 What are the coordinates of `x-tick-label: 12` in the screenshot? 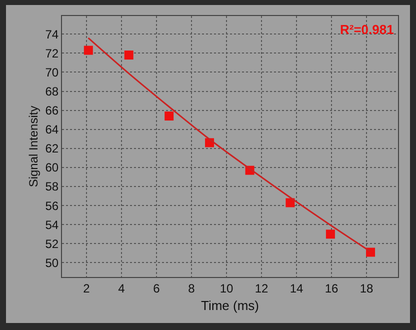 It's located at (261, 288).